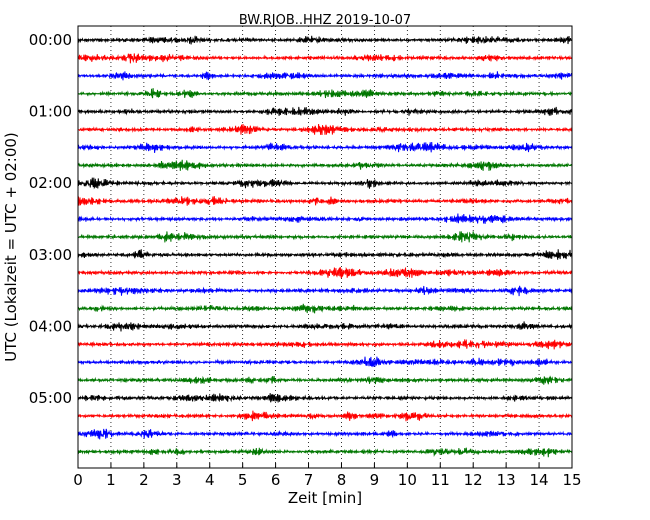 The height and width of the screenshot is (520, 650). I want to click on chart-title: BW.RJOB..HHZ 2019-10-07, so click(325, 20).